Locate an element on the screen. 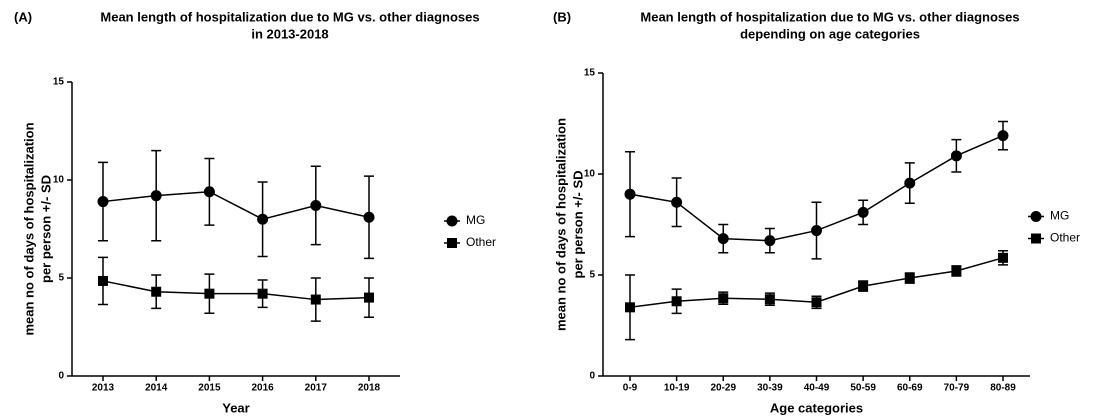 This screenshot has width=1094, height=419. x-tick-label: 20-29 is located at coordinates (723, 388).